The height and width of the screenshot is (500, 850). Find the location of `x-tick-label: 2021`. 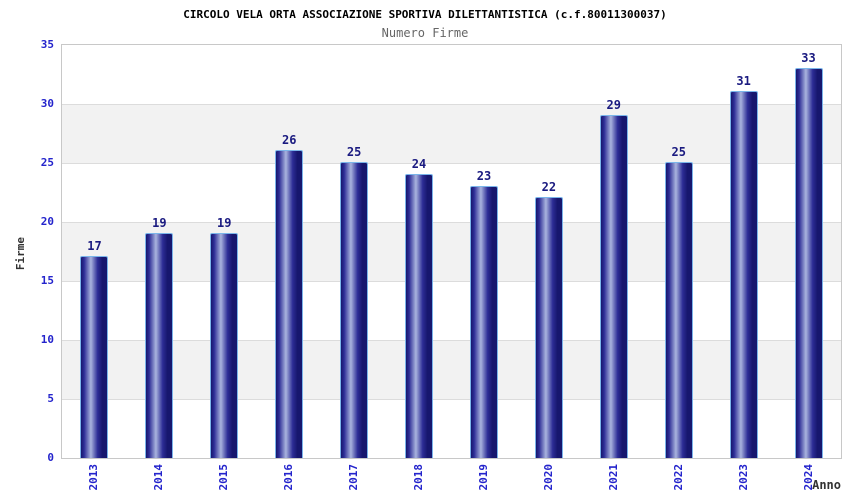

x-tick-label: 2021 is located at coordinates (613, 477).